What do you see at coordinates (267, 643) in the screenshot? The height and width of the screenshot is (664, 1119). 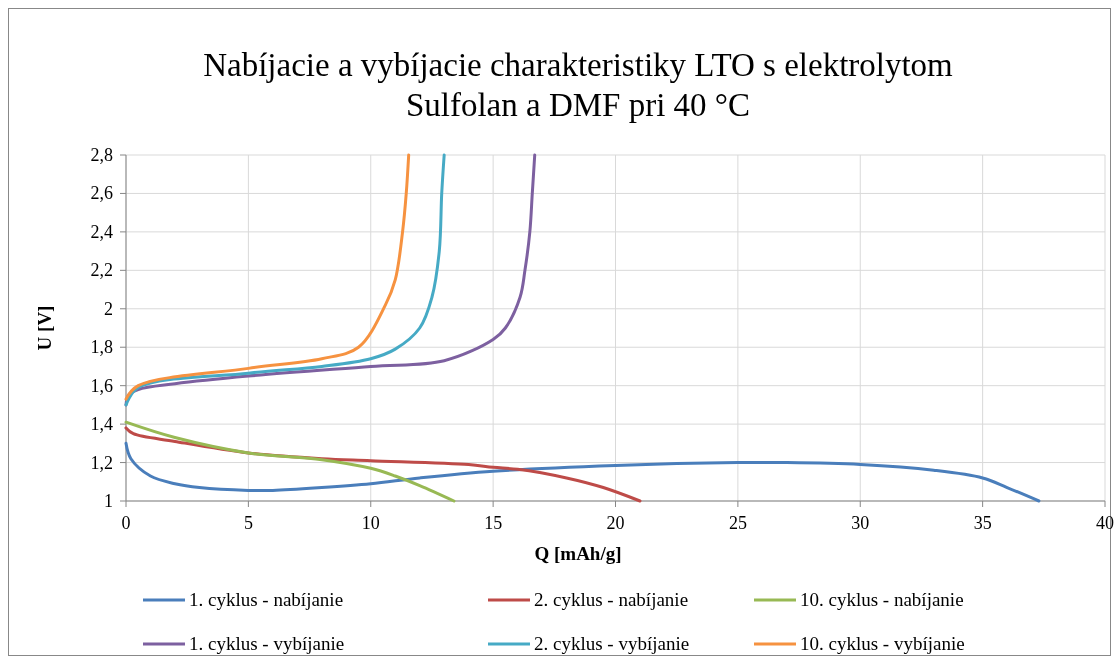 I see `legend-label: 1. cyklus - vybíjanie` at bounding box center [267, 643].